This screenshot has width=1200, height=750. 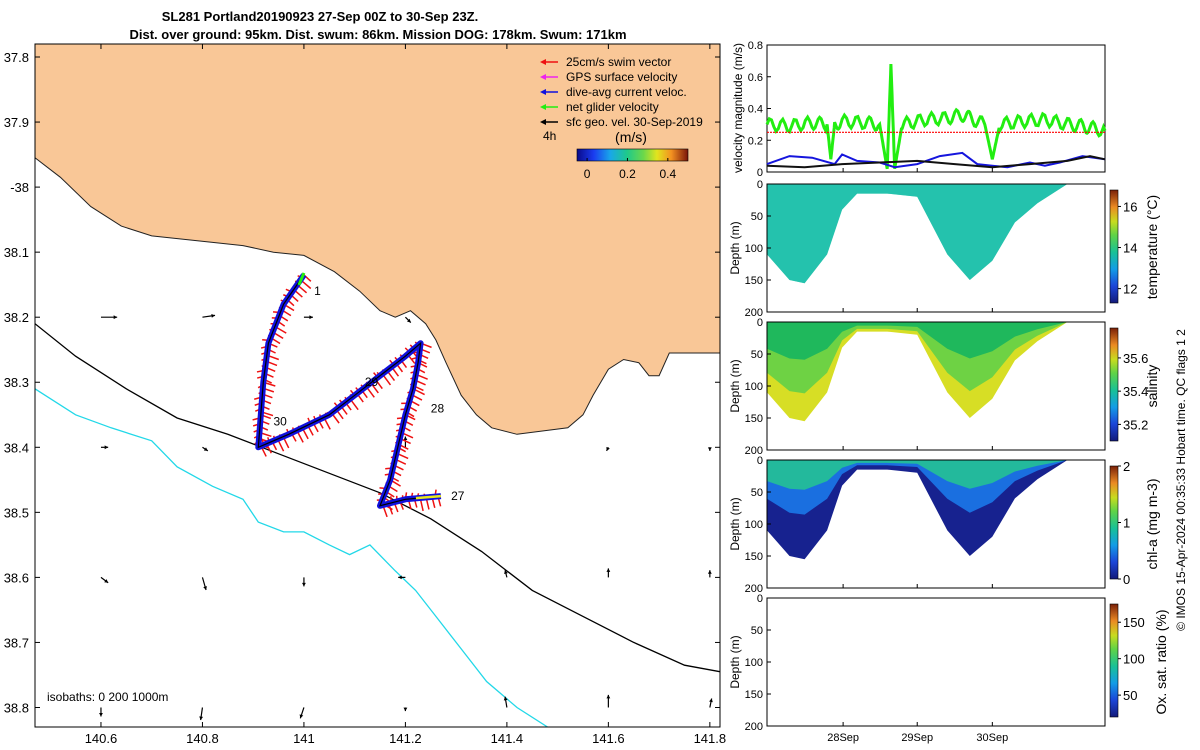 What do you see at coordinates (936, 475) in the screenshot?
I see `chla-field-deep` at bounding box center [936, 475].